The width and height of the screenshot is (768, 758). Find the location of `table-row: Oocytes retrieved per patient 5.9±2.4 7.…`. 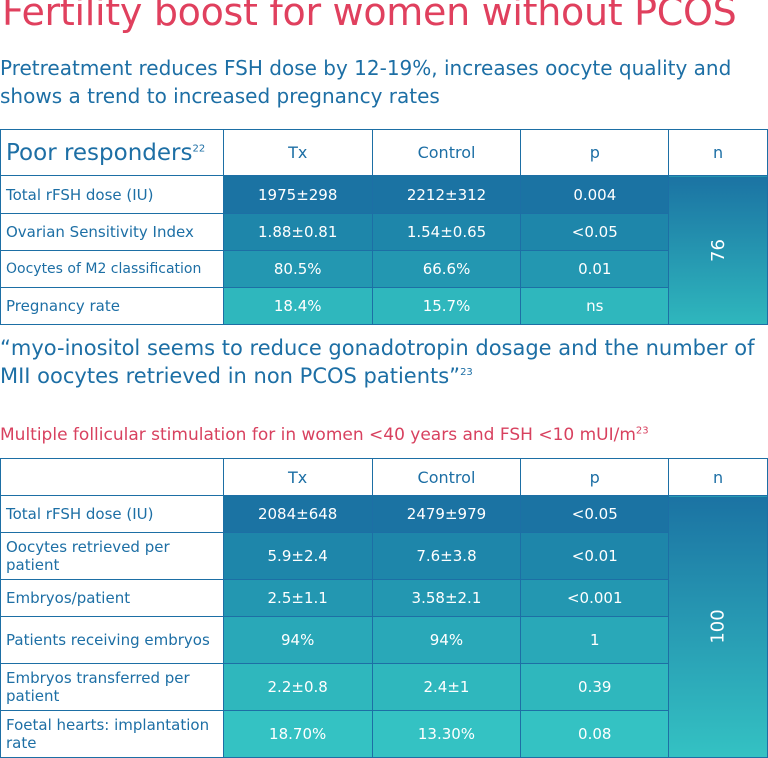

table-row: Oocytes retrieved per patient 5.9±2.4 7.… is located at coordinates (384, 556).